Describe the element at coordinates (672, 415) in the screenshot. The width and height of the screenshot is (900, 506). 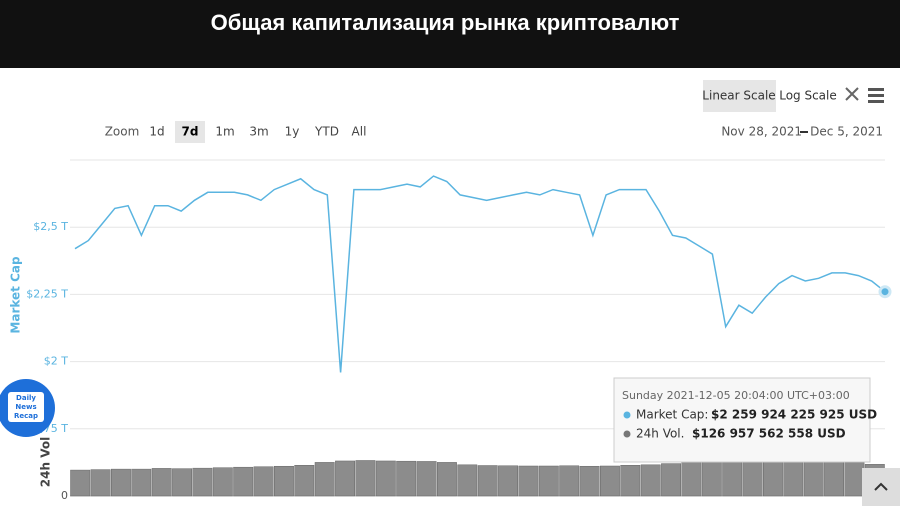
I see `tooltip-key: Market Cap:` at that location.